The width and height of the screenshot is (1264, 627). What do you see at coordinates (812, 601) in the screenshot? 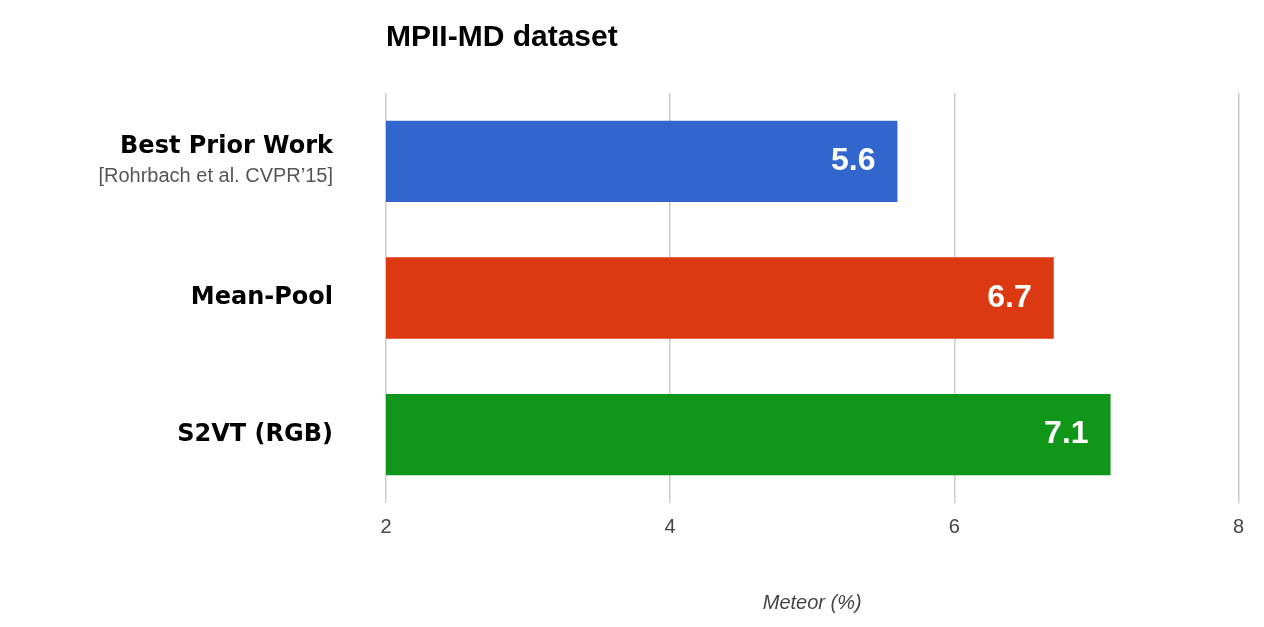
I see `x-axis-title: Meteor (%)` at bounding box center [812, 601].